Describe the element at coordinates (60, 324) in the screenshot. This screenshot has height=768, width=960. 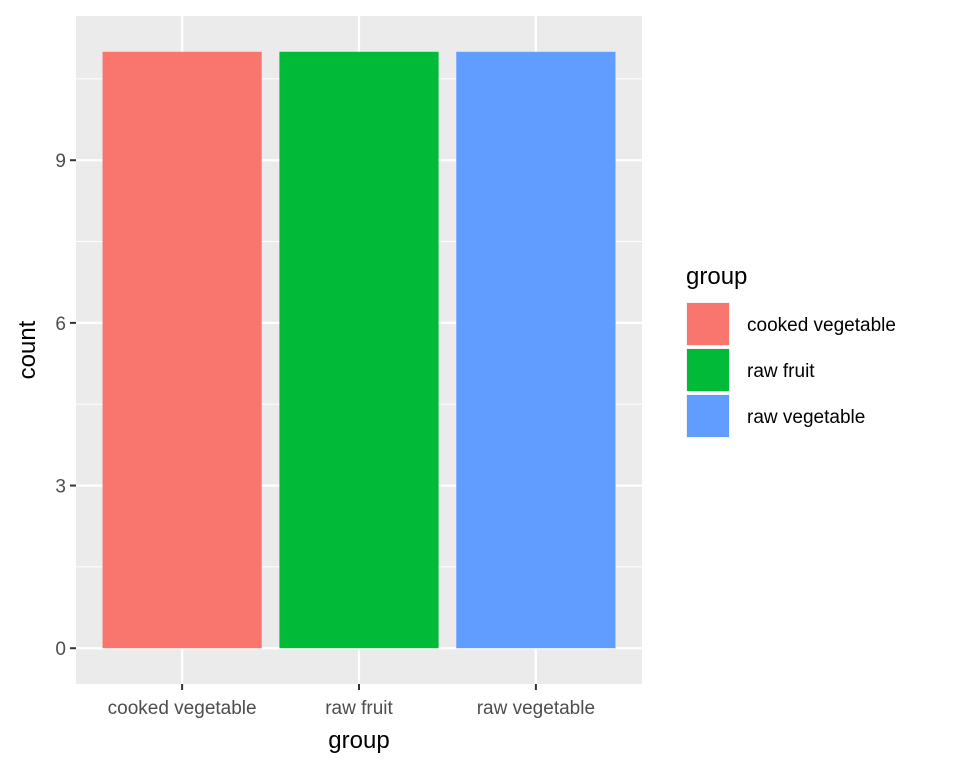
I see `y-tick-label: 6` at that location.